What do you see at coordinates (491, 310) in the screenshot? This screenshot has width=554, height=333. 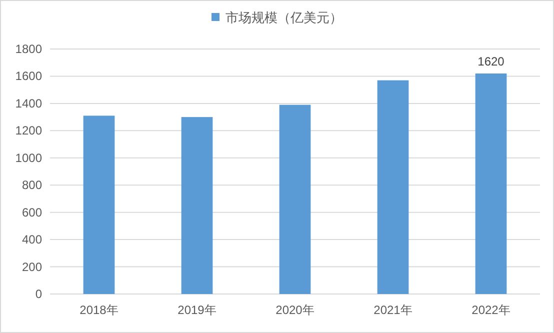 I see `xtick: 2022年` at bounding box center [491, 310].